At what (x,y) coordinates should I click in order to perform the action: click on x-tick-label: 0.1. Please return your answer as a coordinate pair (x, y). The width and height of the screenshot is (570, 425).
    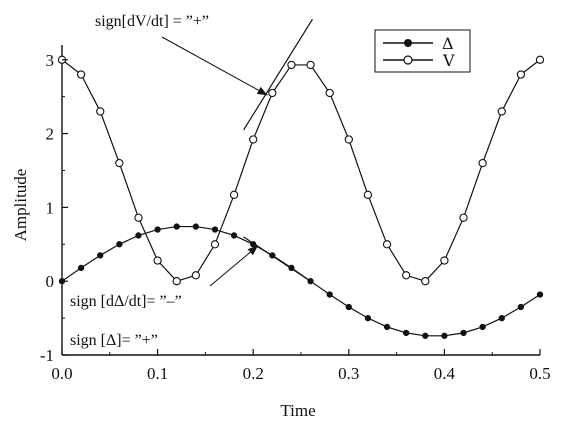
    Looking at the image, I should click on (157, 373).